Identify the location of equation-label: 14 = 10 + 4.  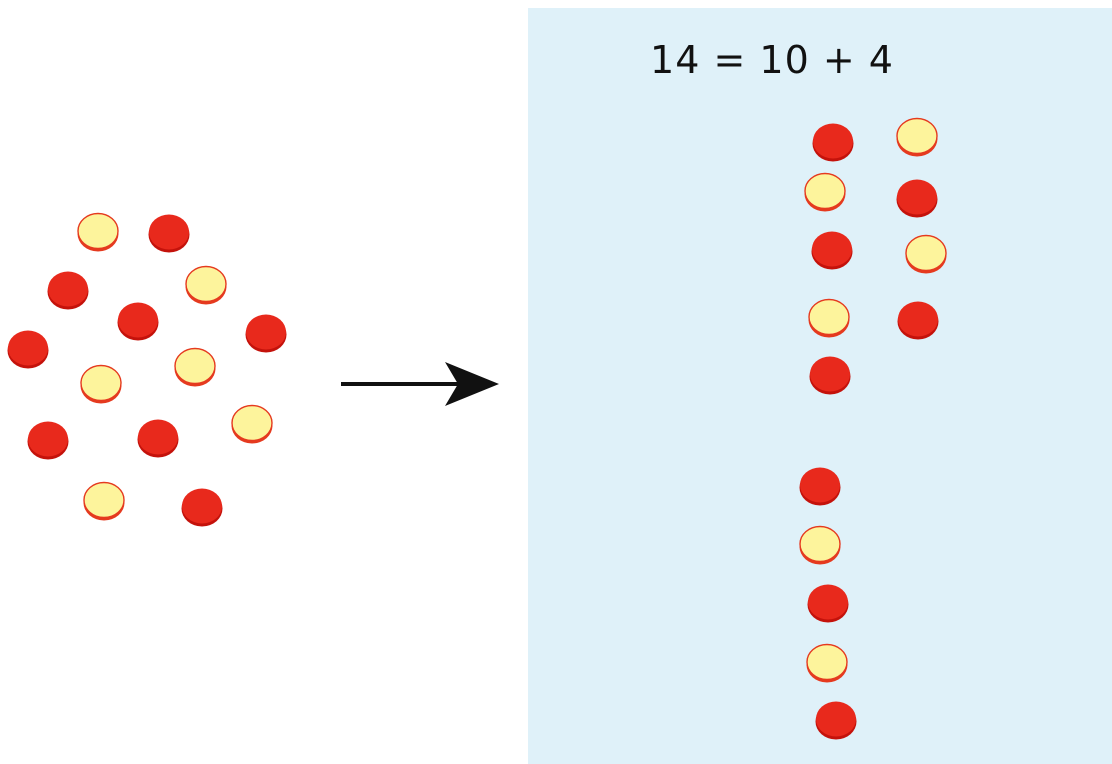
(772, 60).